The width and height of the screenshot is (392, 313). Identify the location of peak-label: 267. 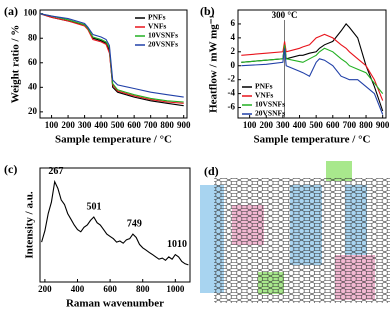
(55, 171).